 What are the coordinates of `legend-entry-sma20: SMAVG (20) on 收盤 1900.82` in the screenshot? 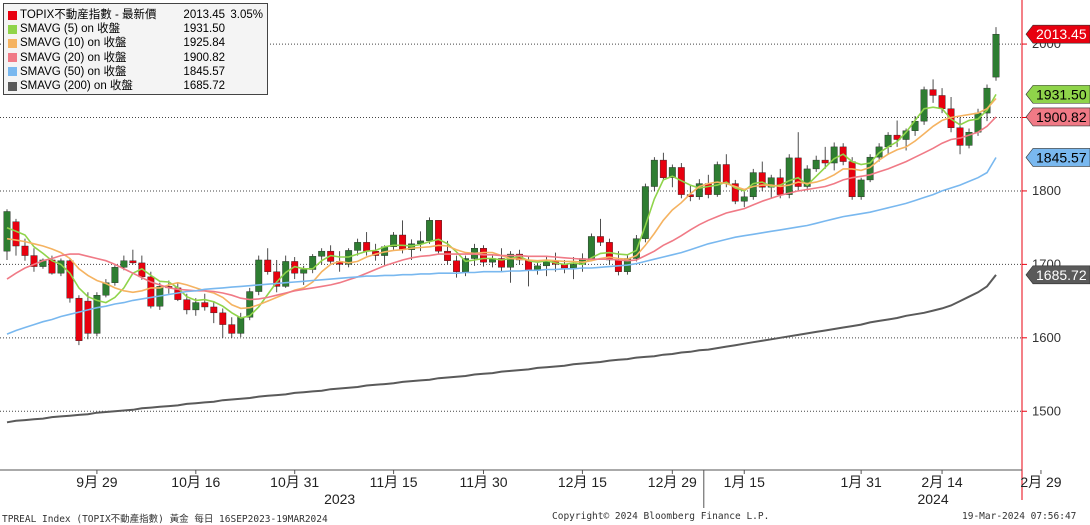 It's located at (135, 58).